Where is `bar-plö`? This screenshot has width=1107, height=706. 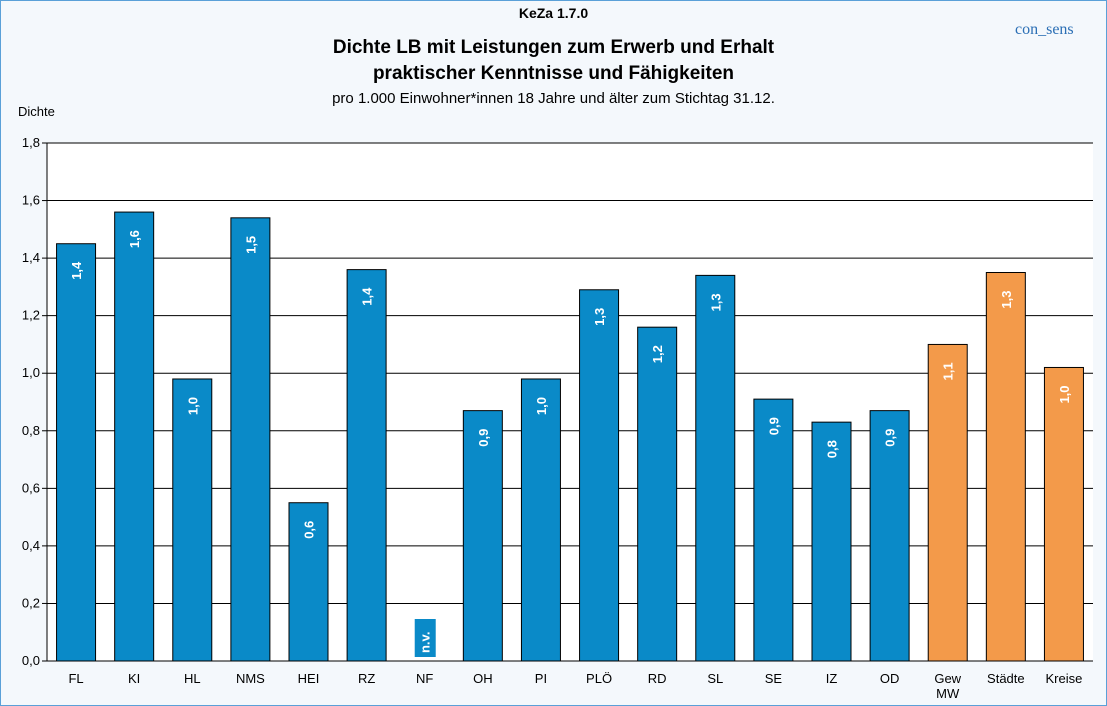
bar-plö is located at coordinates (599, 475).